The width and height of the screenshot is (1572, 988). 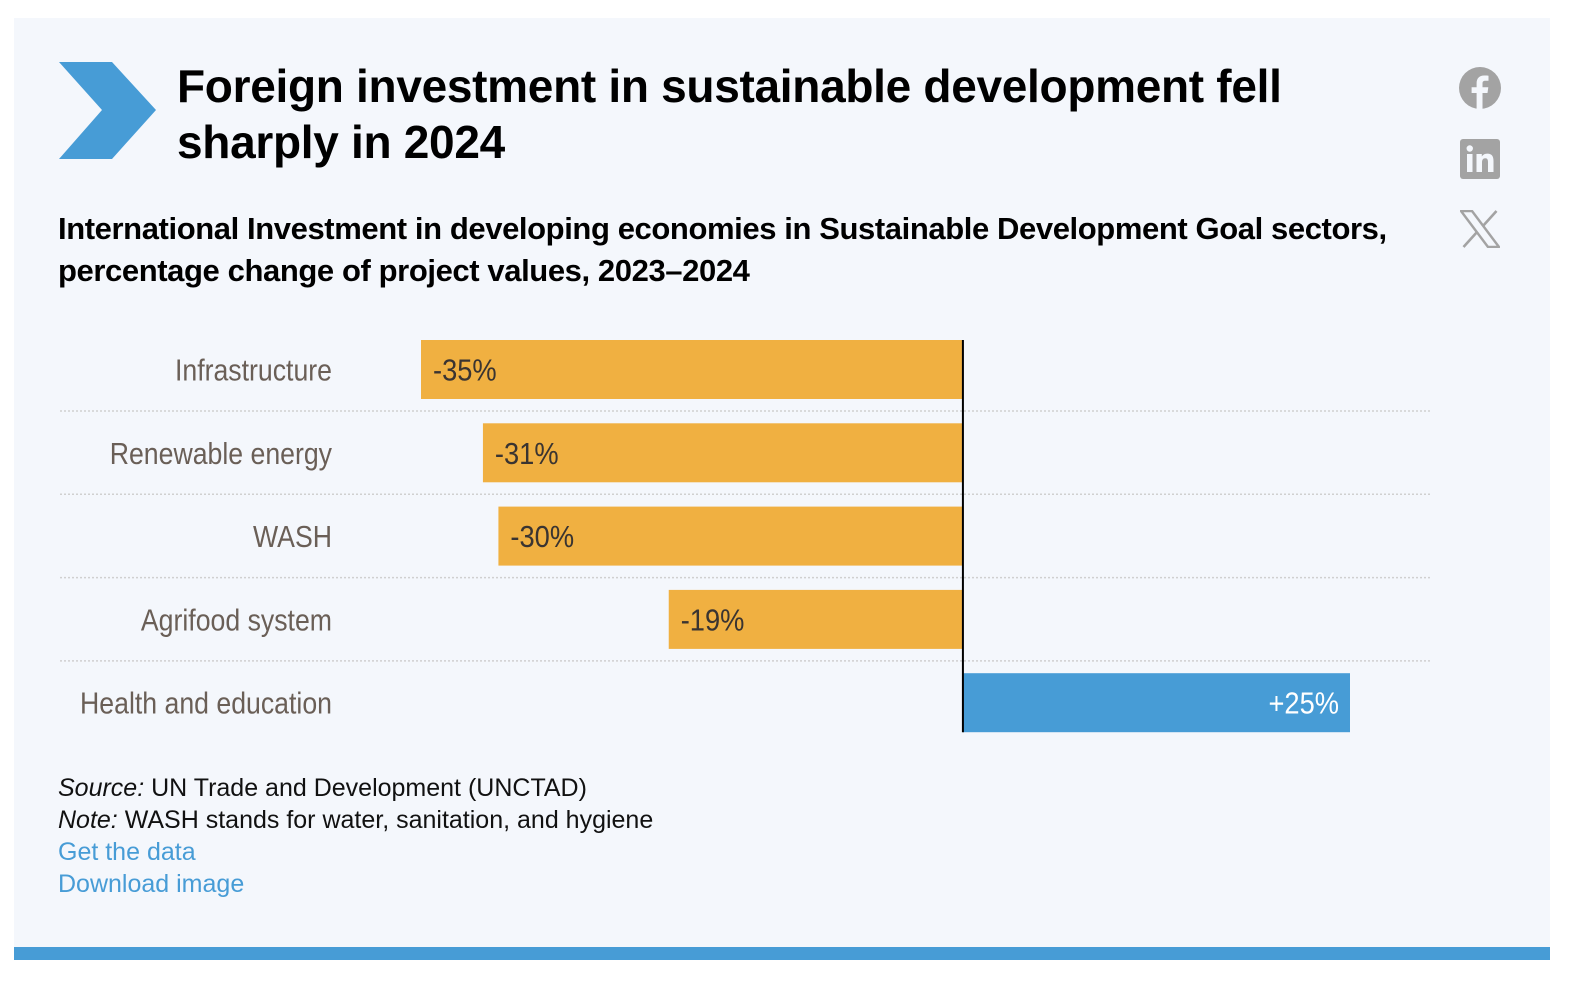 I want to click on category-label: Renewable energy, so click(x=221, y=454).